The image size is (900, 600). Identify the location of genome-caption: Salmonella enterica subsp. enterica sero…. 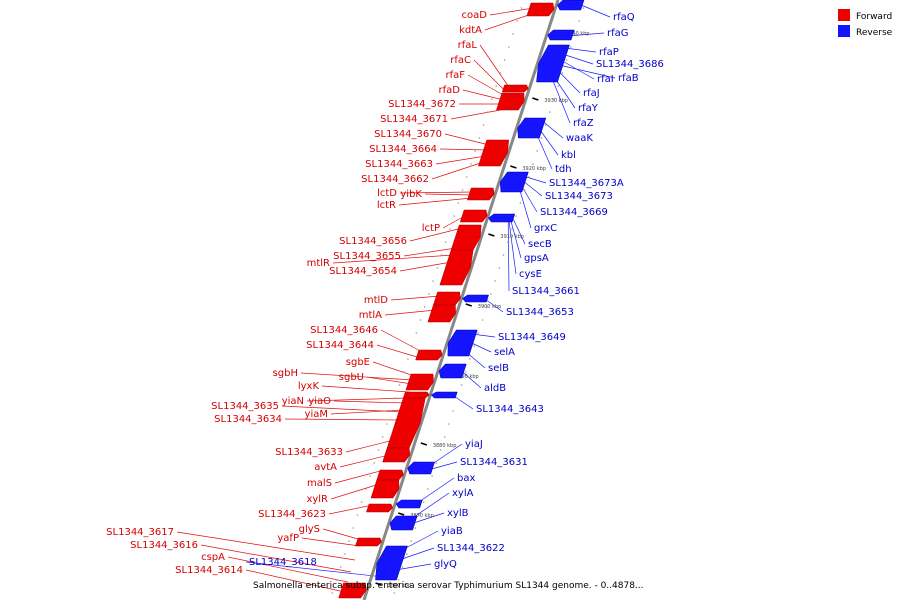
(448, 586).